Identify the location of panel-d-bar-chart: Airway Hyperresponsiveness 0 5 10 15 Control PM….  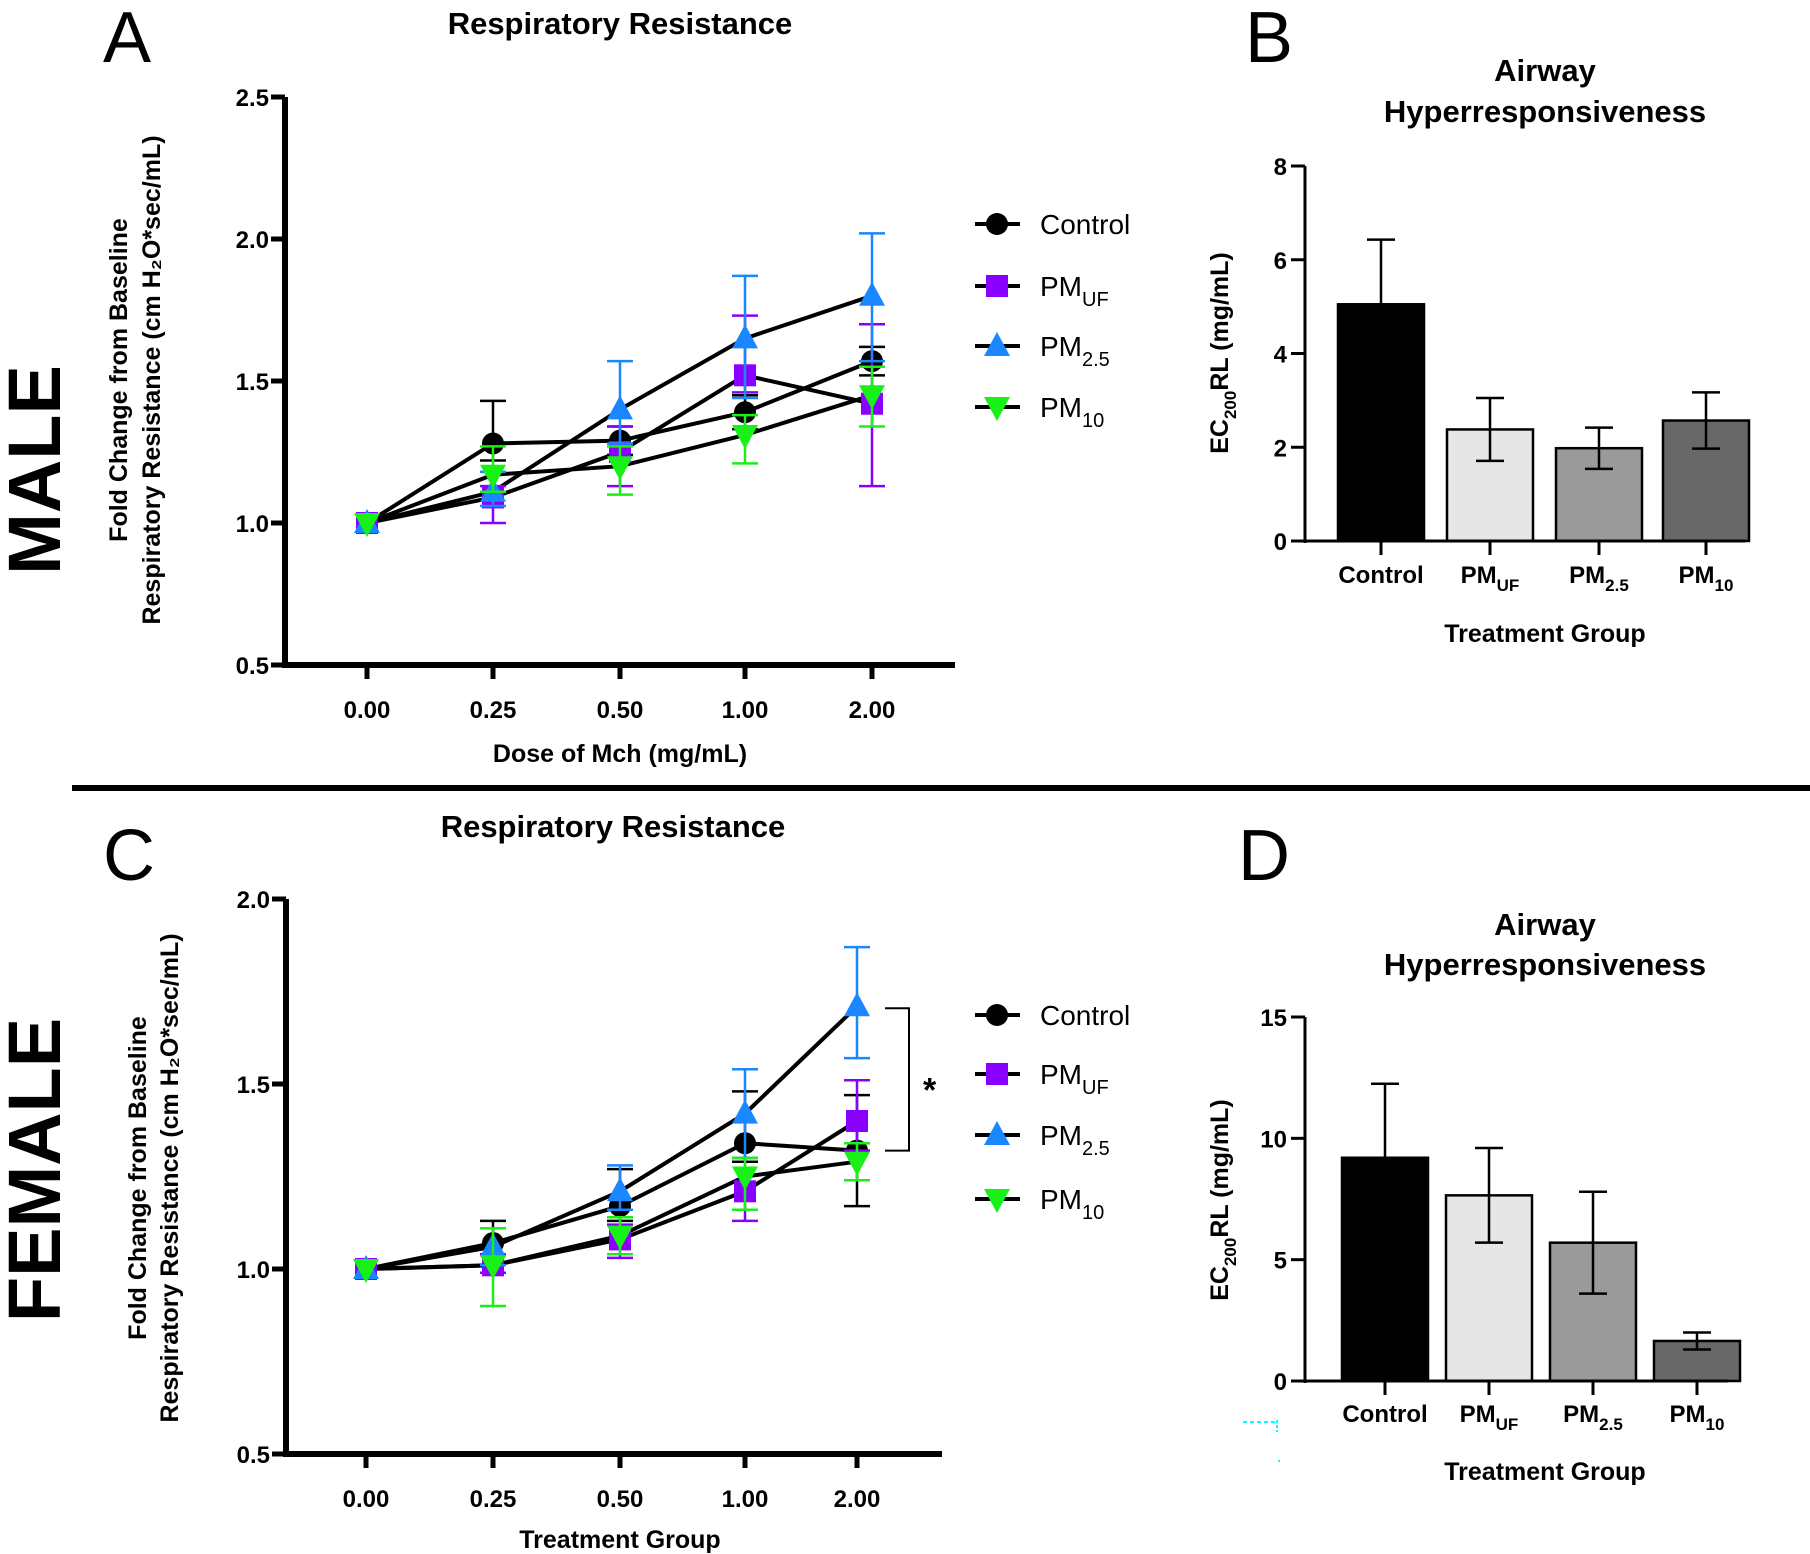
(1474, 1196).